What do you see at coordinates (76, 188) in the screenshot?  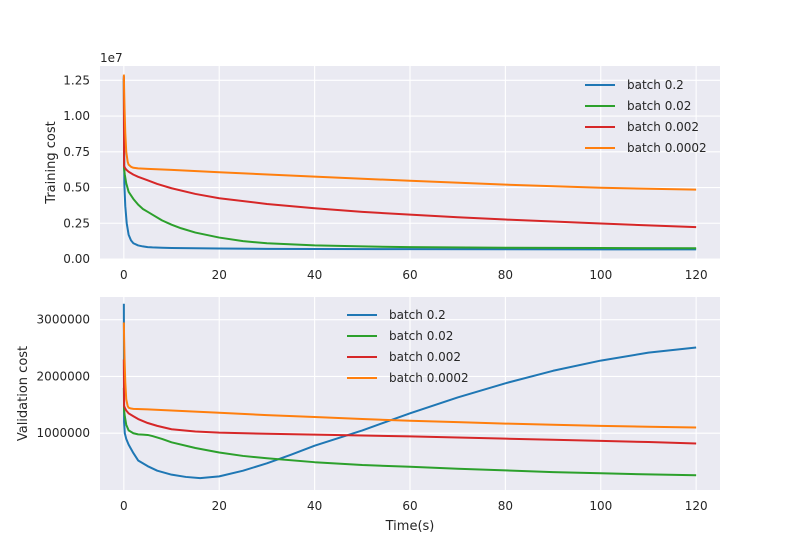 I see `y-tick-label: 0.50` at bounding box center [76, 188].